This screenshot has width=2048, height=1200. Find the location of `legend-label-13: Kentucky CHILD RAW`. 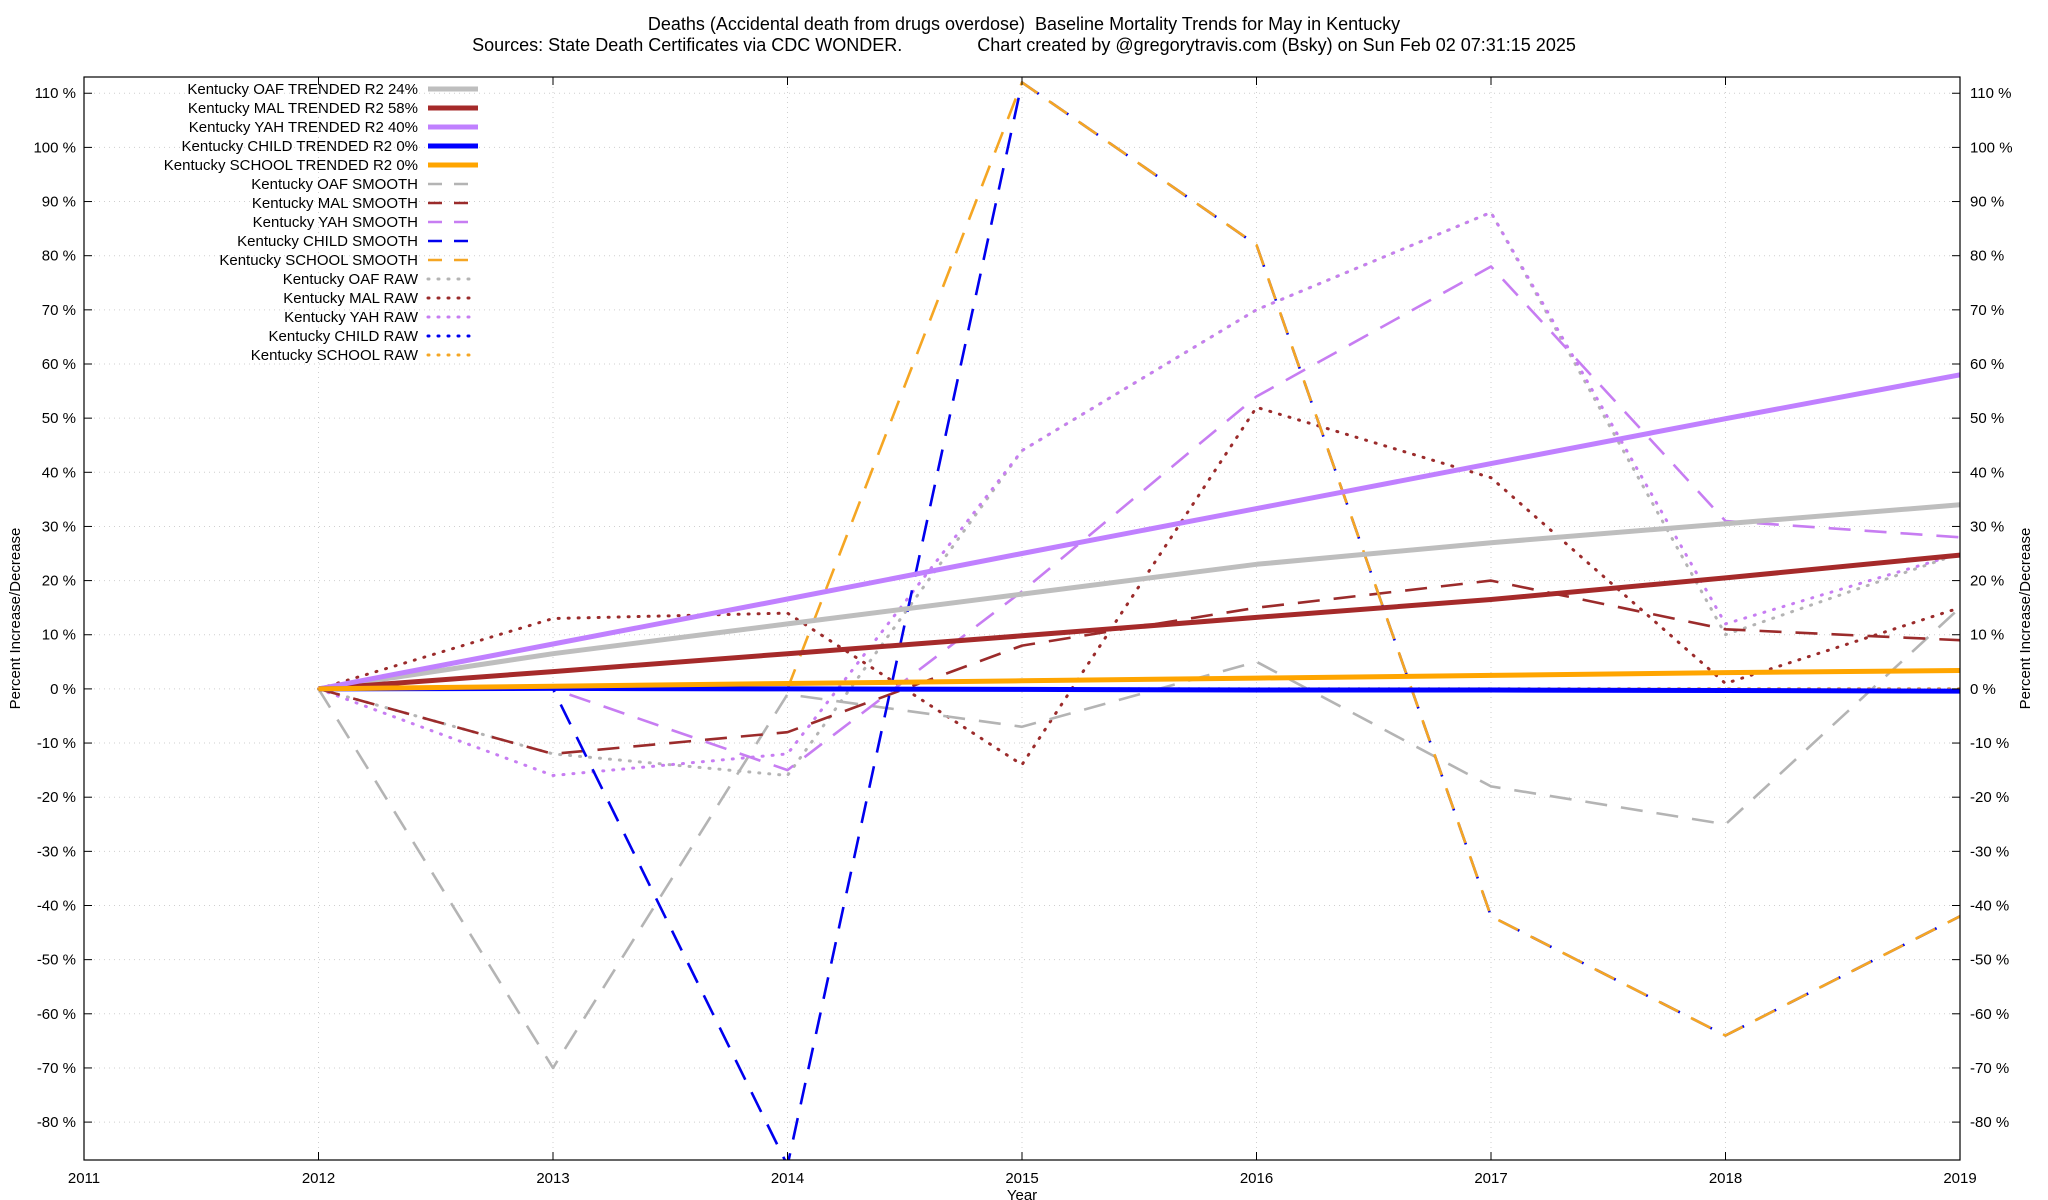

legend-label-13: Kentucky CHILD RAW is located at coordinates (344, 336).